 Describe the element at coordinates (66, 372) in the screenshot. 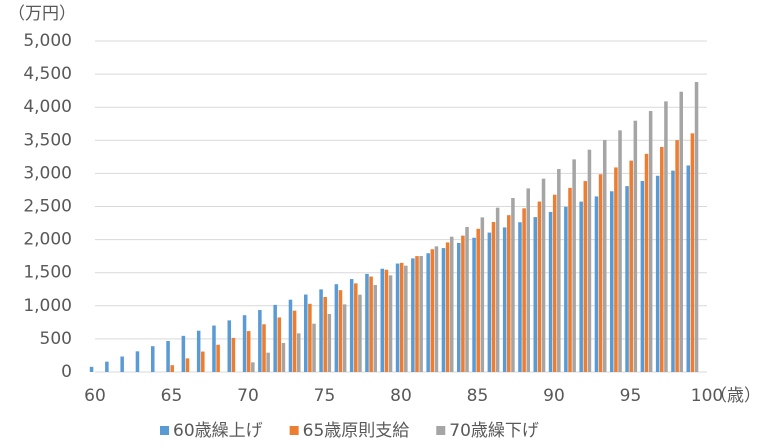

I see `y-tick-label: 0` at that location.